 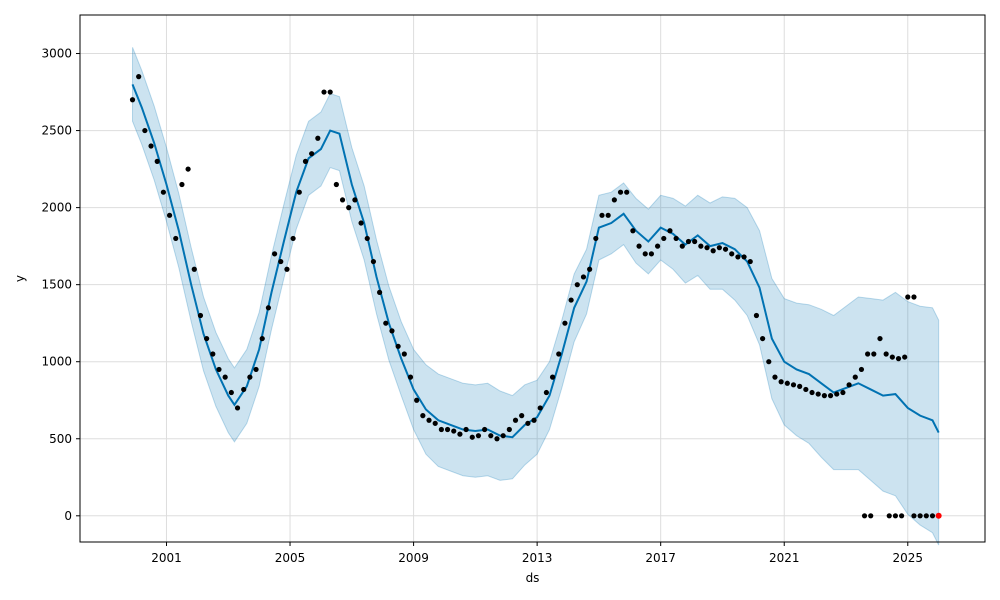 I want to click on x-tick-label: 2017, so click(x=660, y=558).